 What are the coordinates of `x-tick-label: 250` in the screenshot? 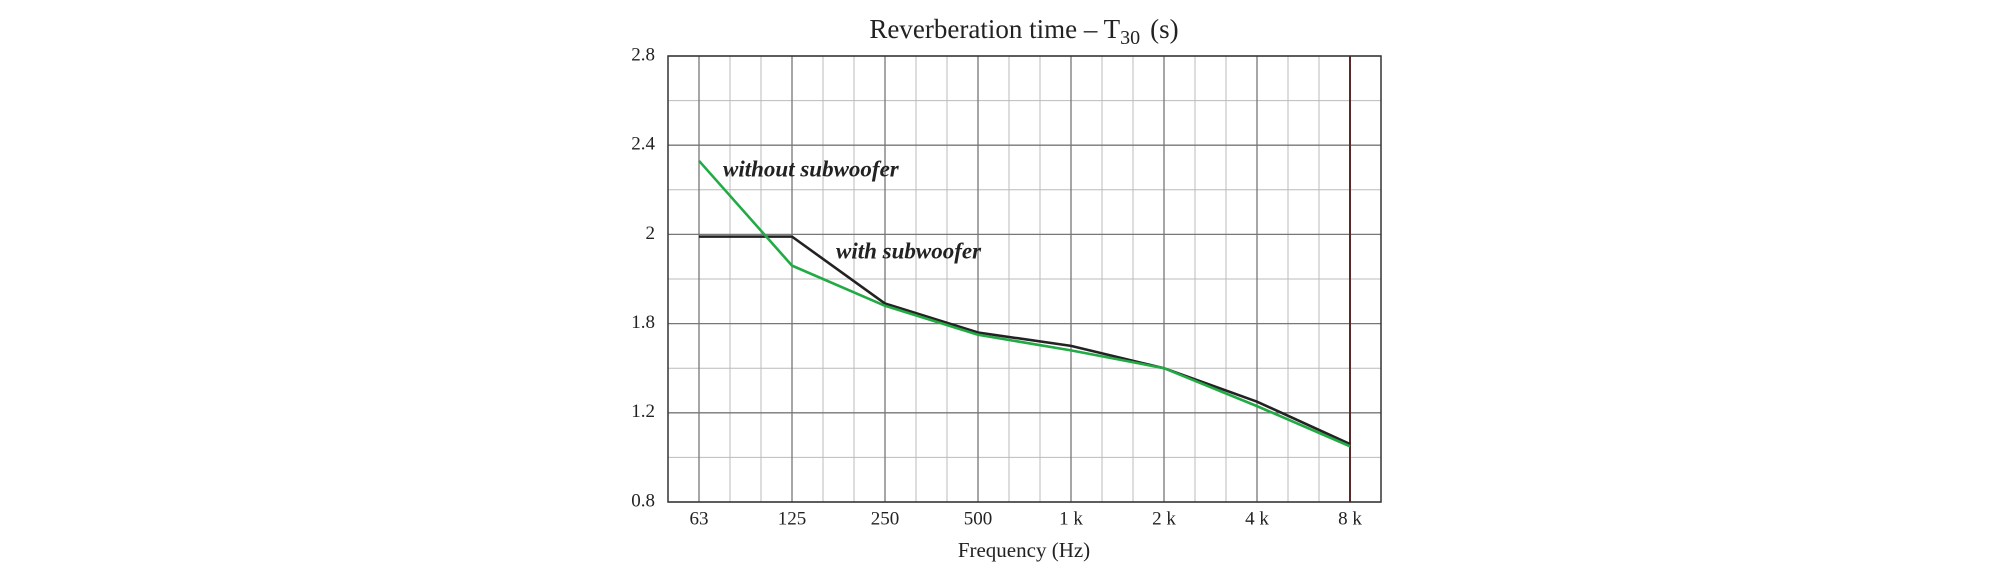 It's located at (885, 518).